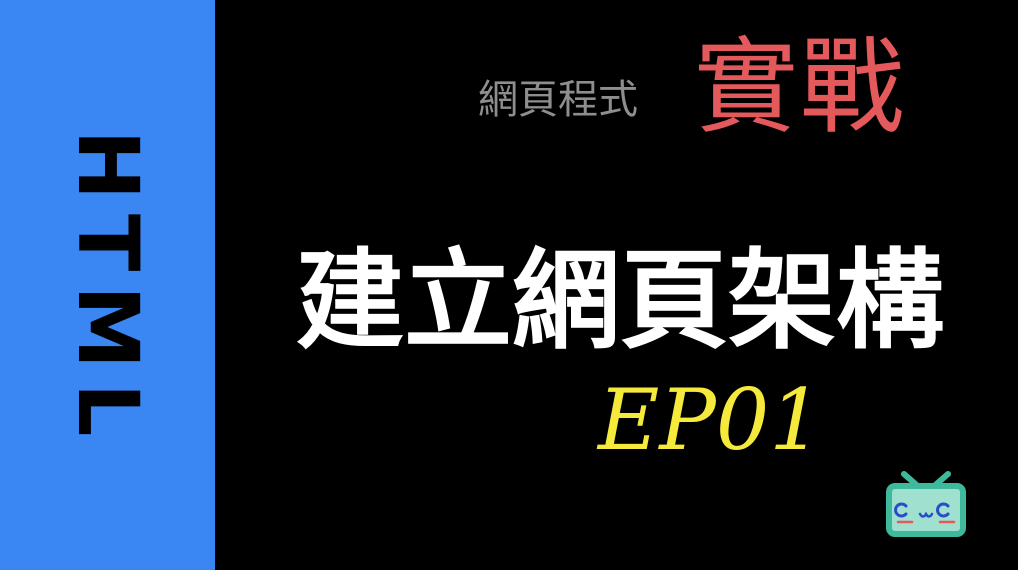 This screenshot has width=1018, height=570. Describe the element at coordinates (108, 290) in the screenshot. I see `vertical-html-label: HTML` at that location.